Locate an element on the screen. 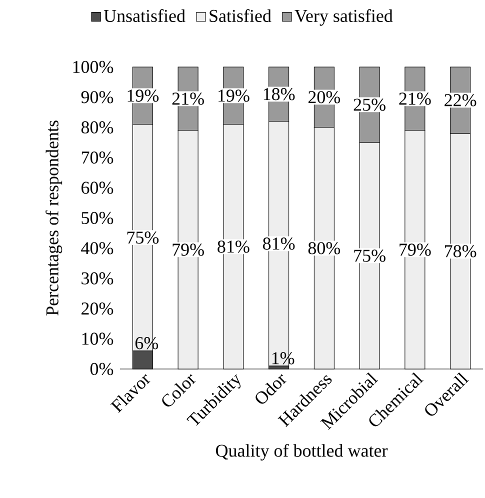 The height and width of the screenshot is (498, 485). y-tick-label: 50% is located at coordinates (98, 218).